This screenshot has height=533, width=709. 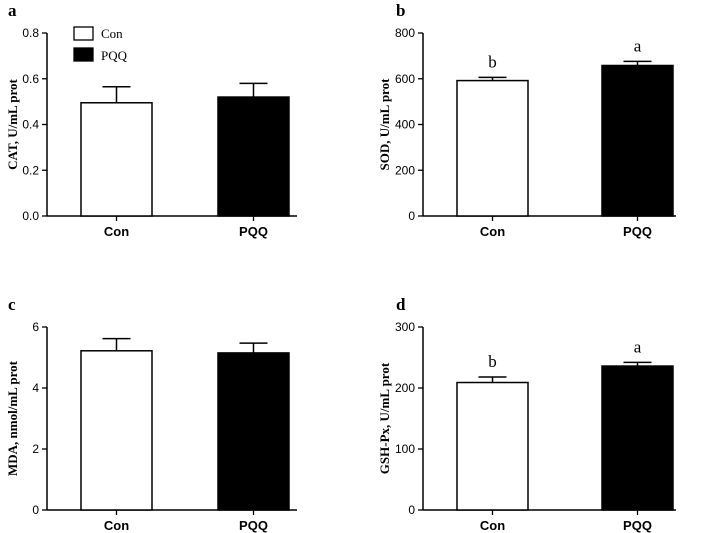 I want to click on panel-letter: c, so click(x=12, y=304).